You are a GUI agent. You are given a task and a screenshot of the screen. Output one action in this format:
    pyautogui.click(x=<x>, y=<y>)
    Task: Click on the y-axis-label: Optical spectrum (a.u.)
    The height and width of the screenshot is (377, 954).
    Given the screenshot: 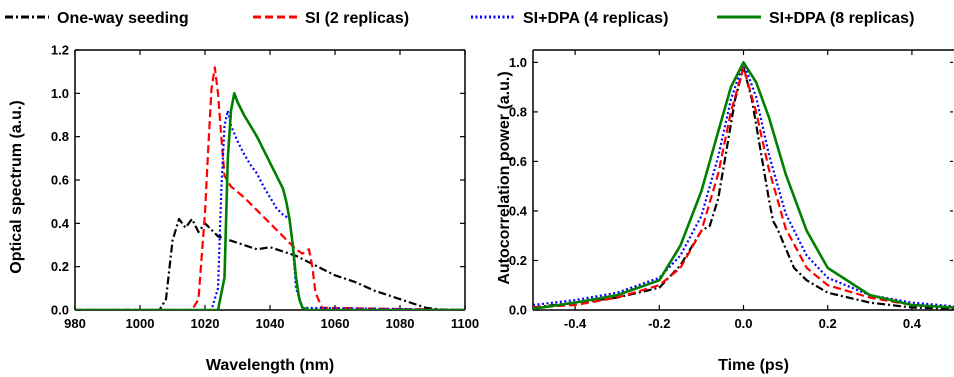 What is the action you would take?
    pyautogui.click(x=16, y=186)
    